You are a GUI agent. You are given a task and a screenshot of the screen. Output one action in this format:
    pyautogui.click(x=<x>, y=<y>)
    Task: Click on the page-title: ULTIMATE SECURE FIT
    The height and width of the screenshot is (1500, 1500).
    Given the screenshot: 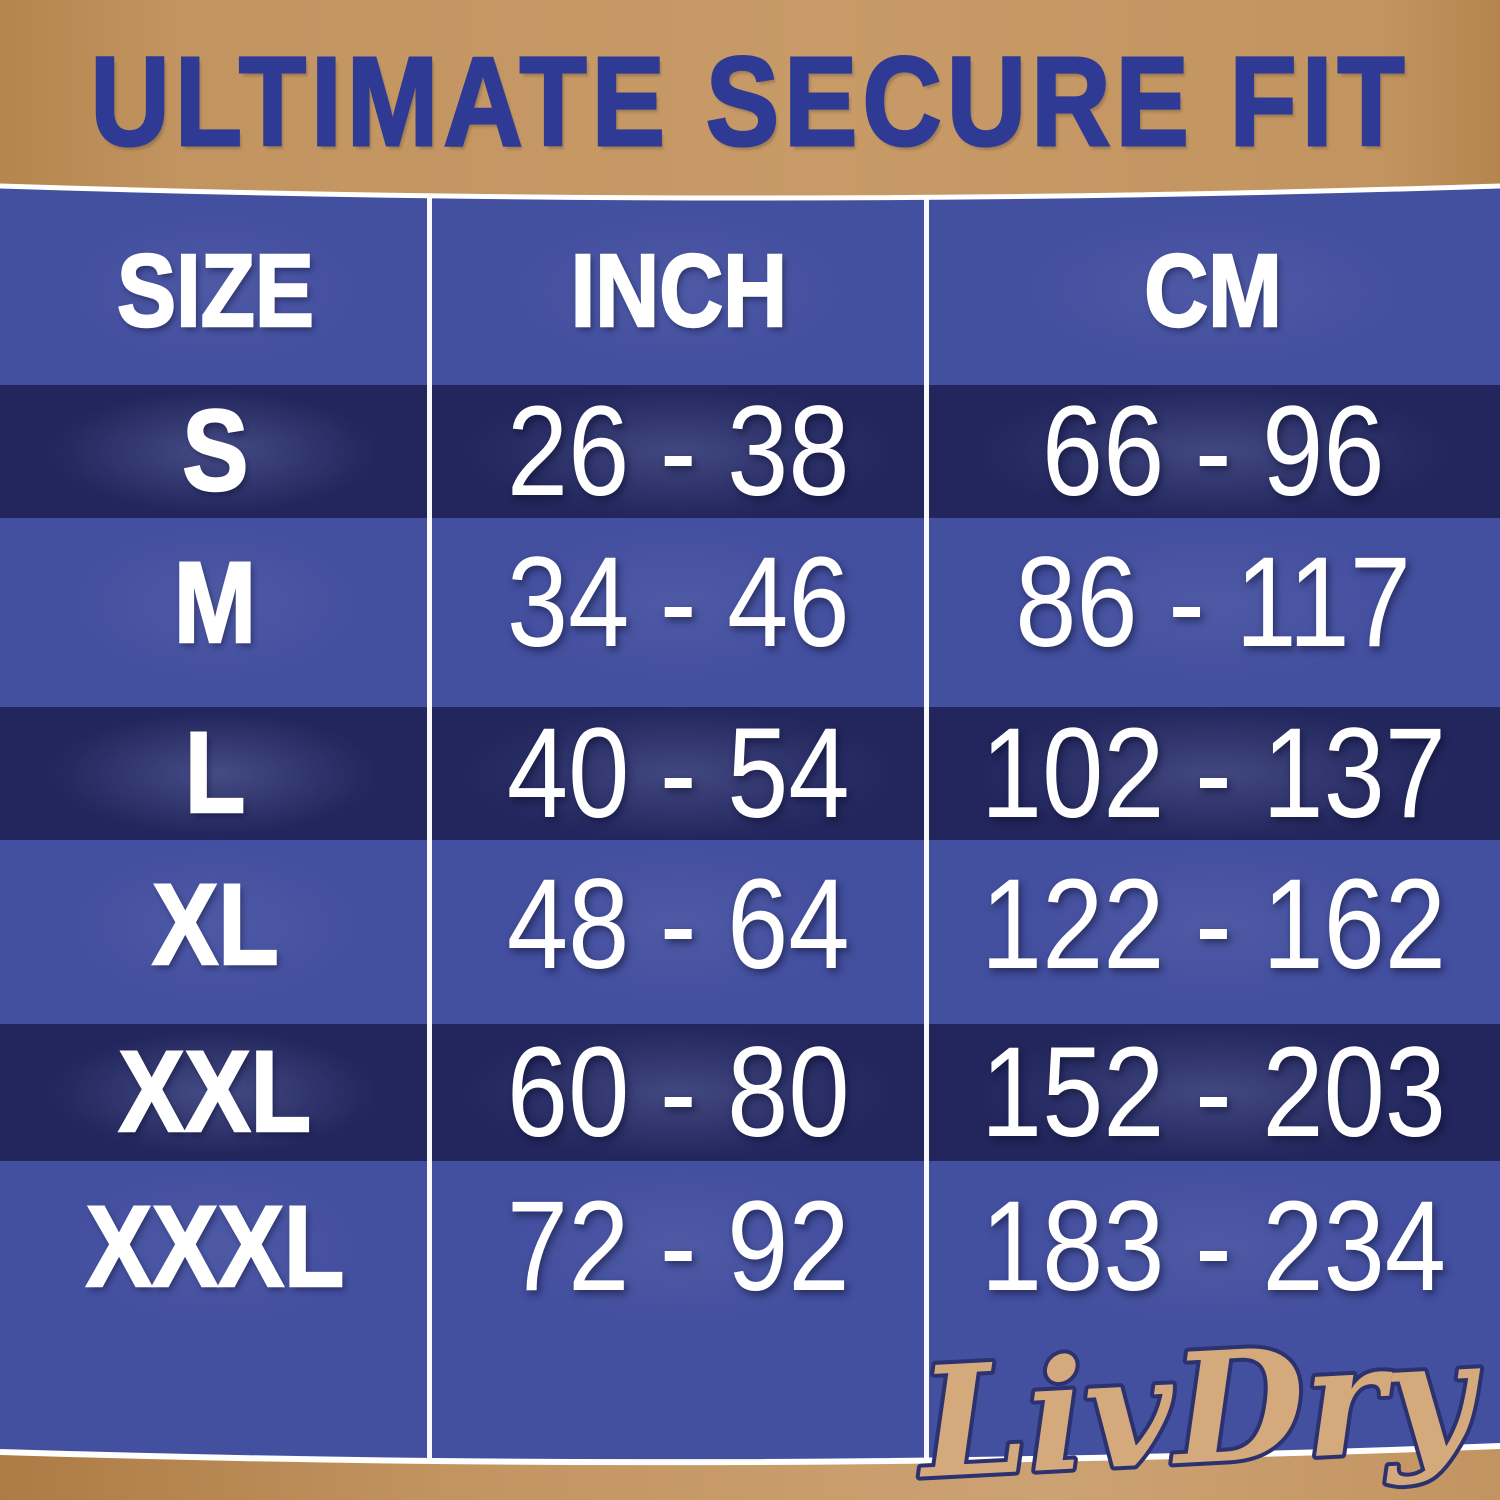 What is the action you would take?
    pyautogui.click(x=749, y=101)
    